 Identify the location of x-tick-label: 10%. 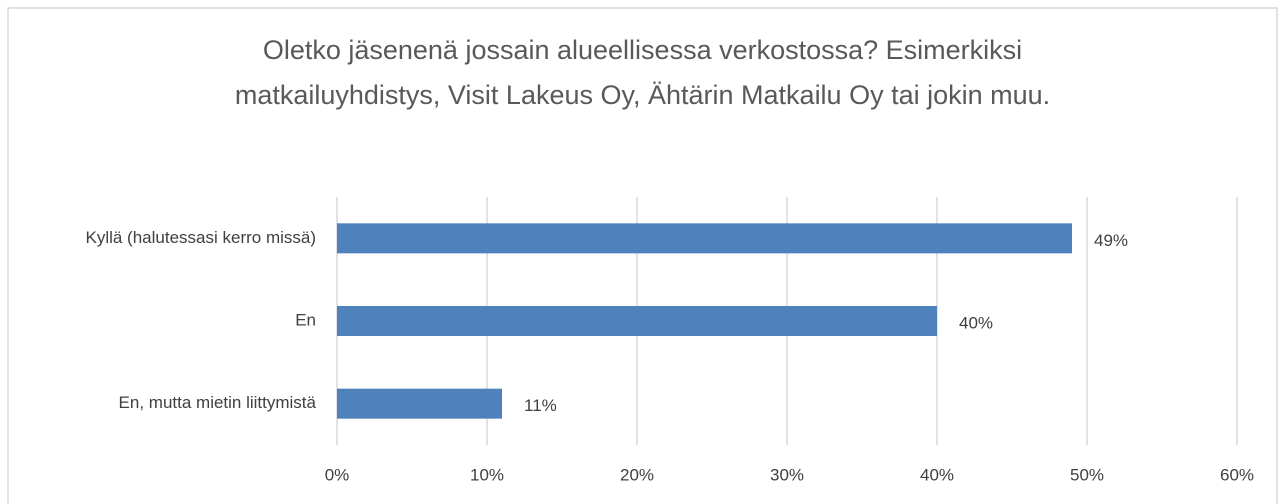
(487, 474).